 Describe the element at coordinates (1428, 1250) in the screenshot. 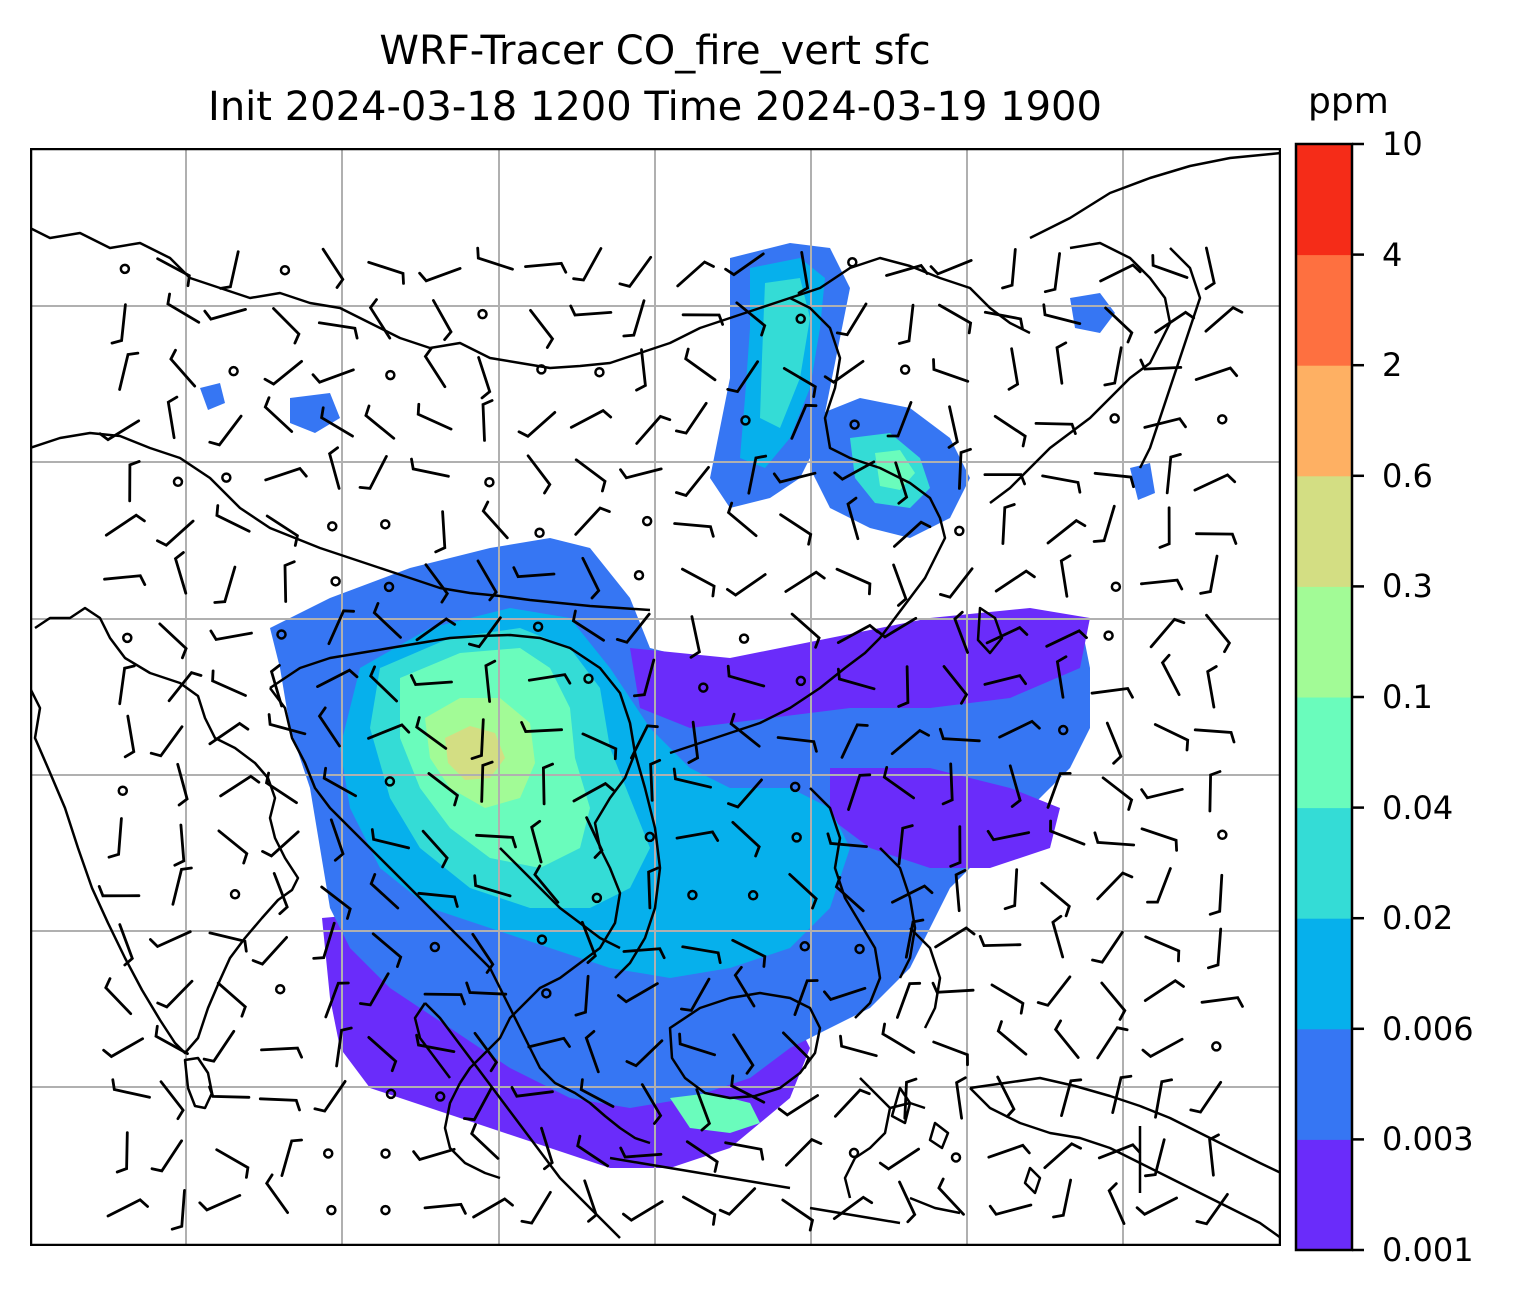

I see `colorbar-tick-label: 0.001` at that location.